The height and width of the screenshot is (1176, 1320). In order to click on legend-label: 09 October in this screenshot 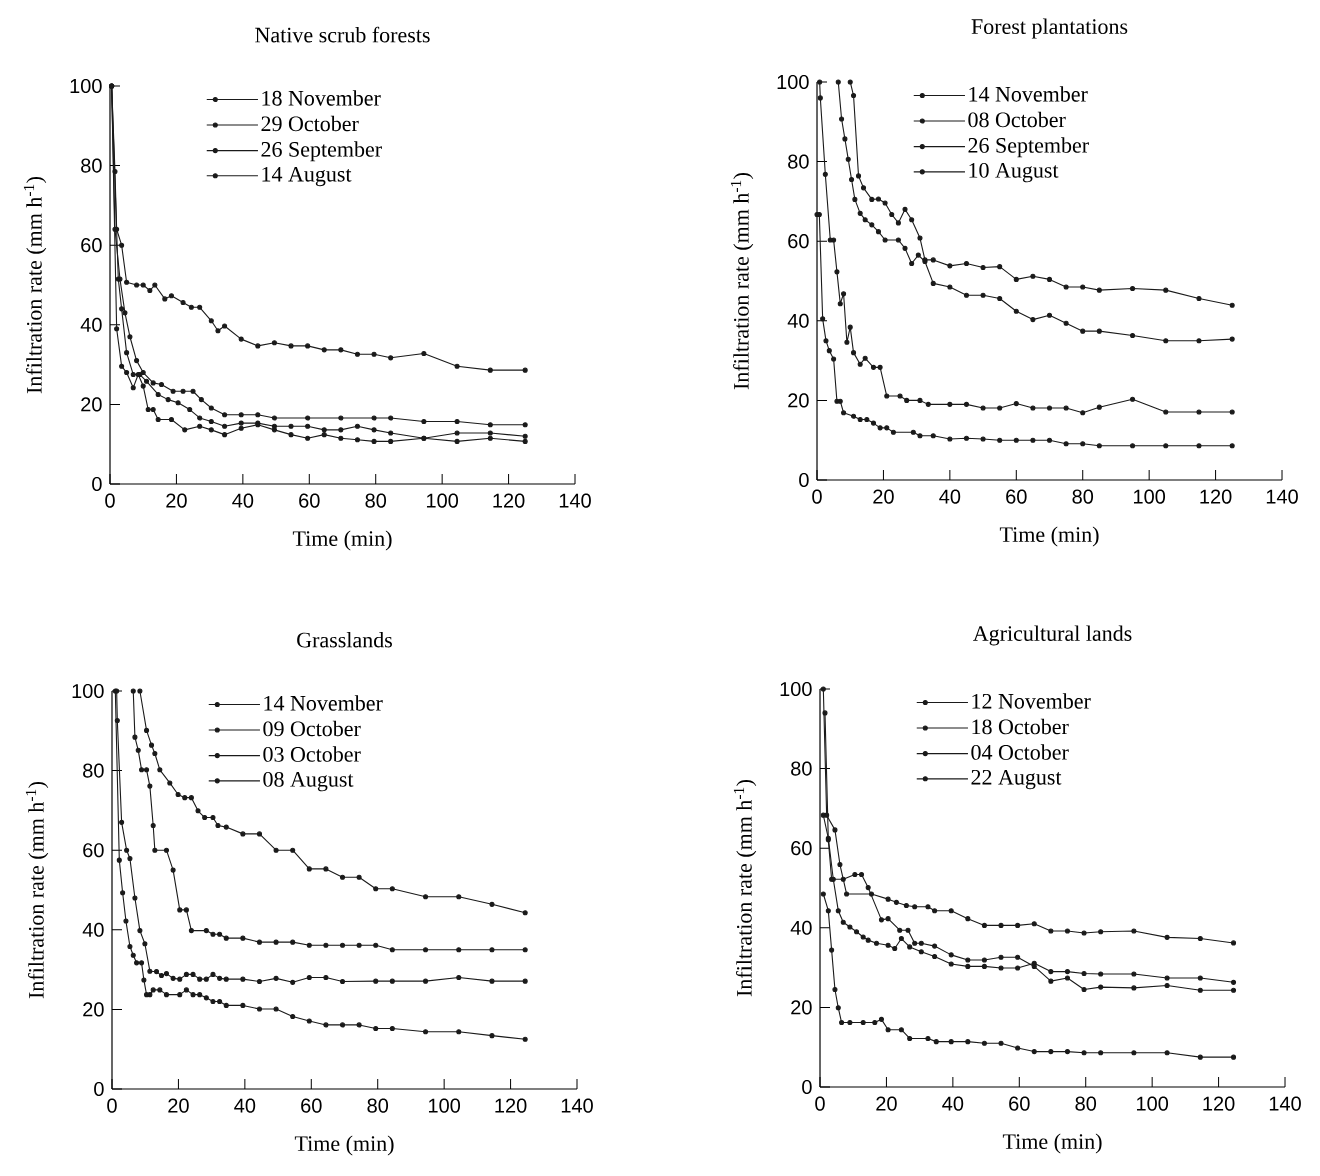, I will do `click(312, 728)`.